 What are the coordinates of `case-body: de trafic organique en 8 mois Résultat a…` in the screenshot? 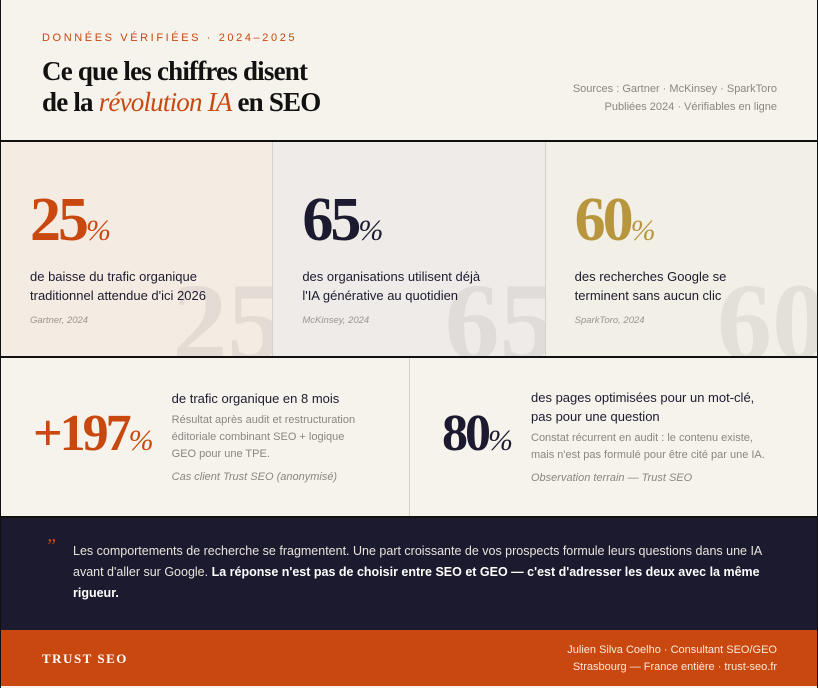 It's located at (267, 437).